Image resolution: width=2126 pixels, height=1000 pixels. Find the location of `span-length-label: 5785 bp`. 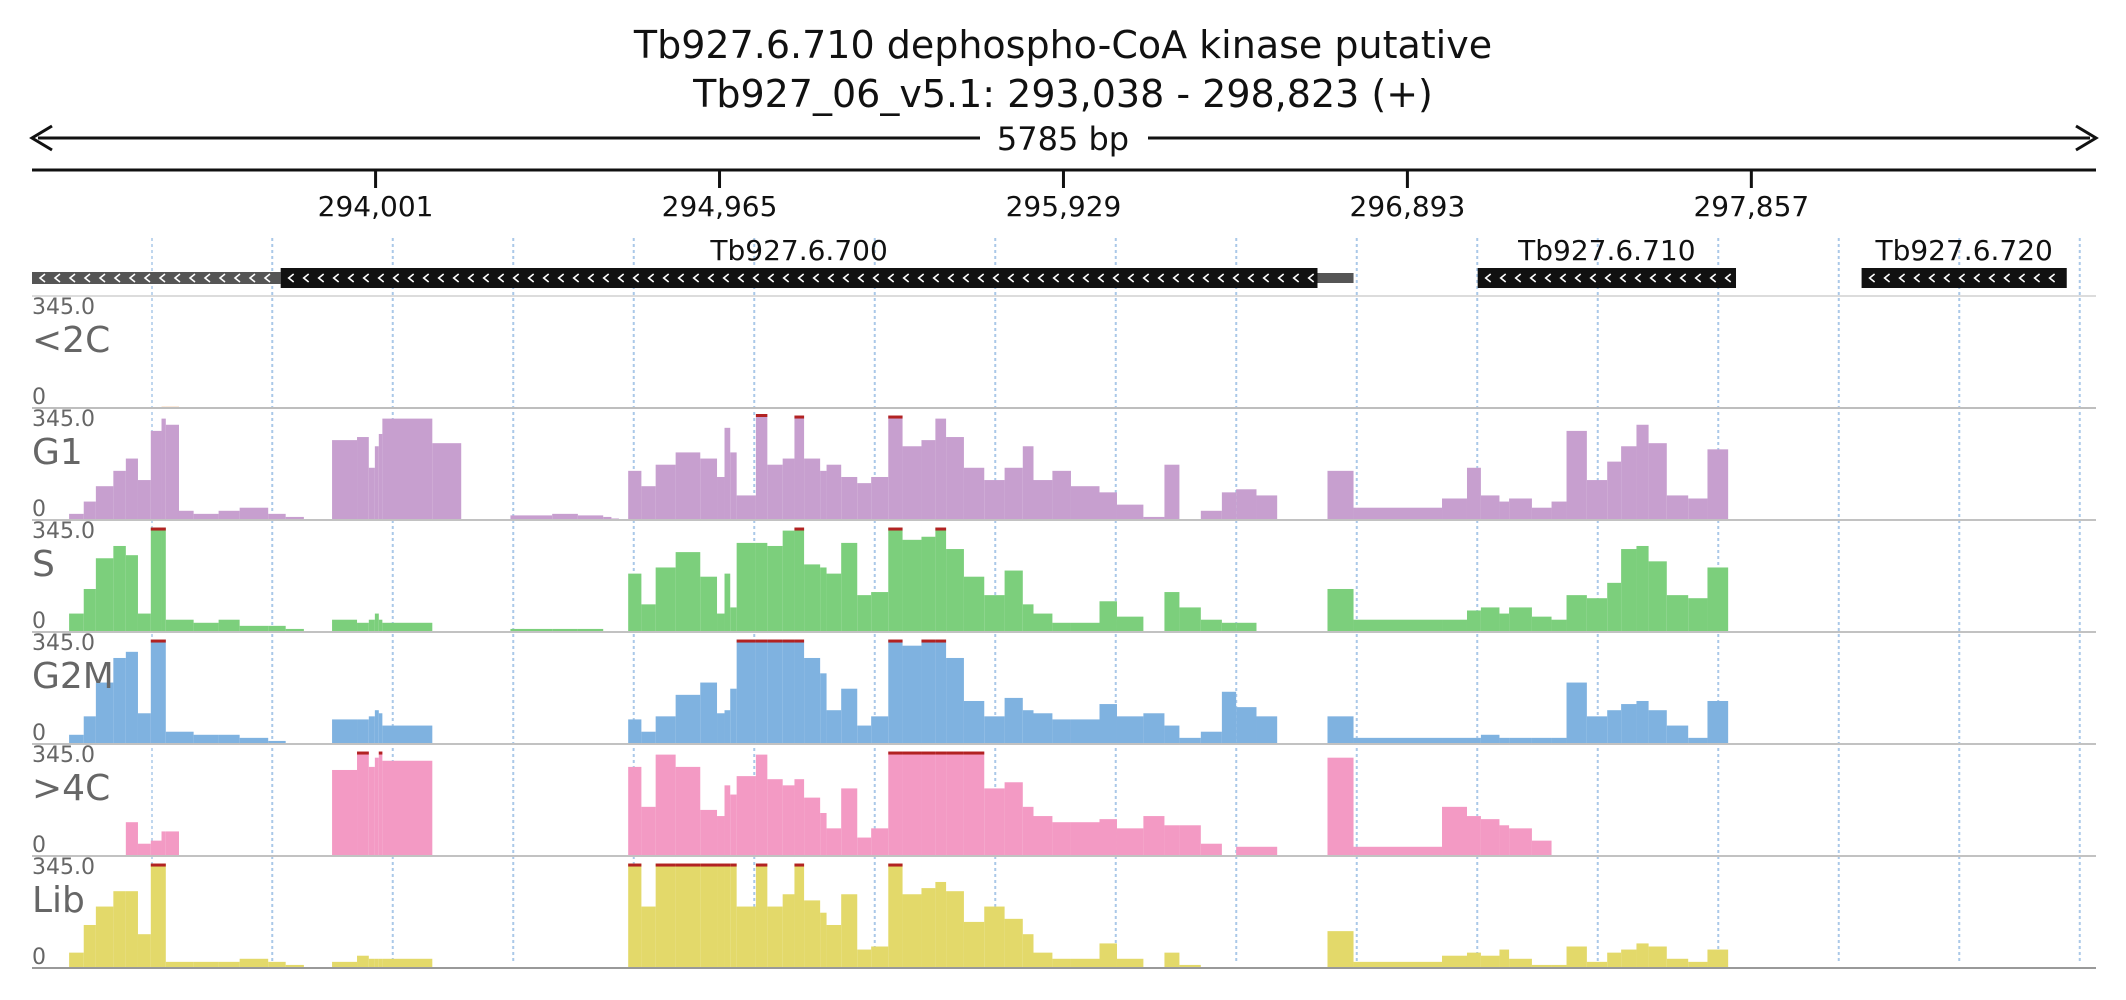

span-length-label: 5785 bp is located at coordinates (1063, 139).